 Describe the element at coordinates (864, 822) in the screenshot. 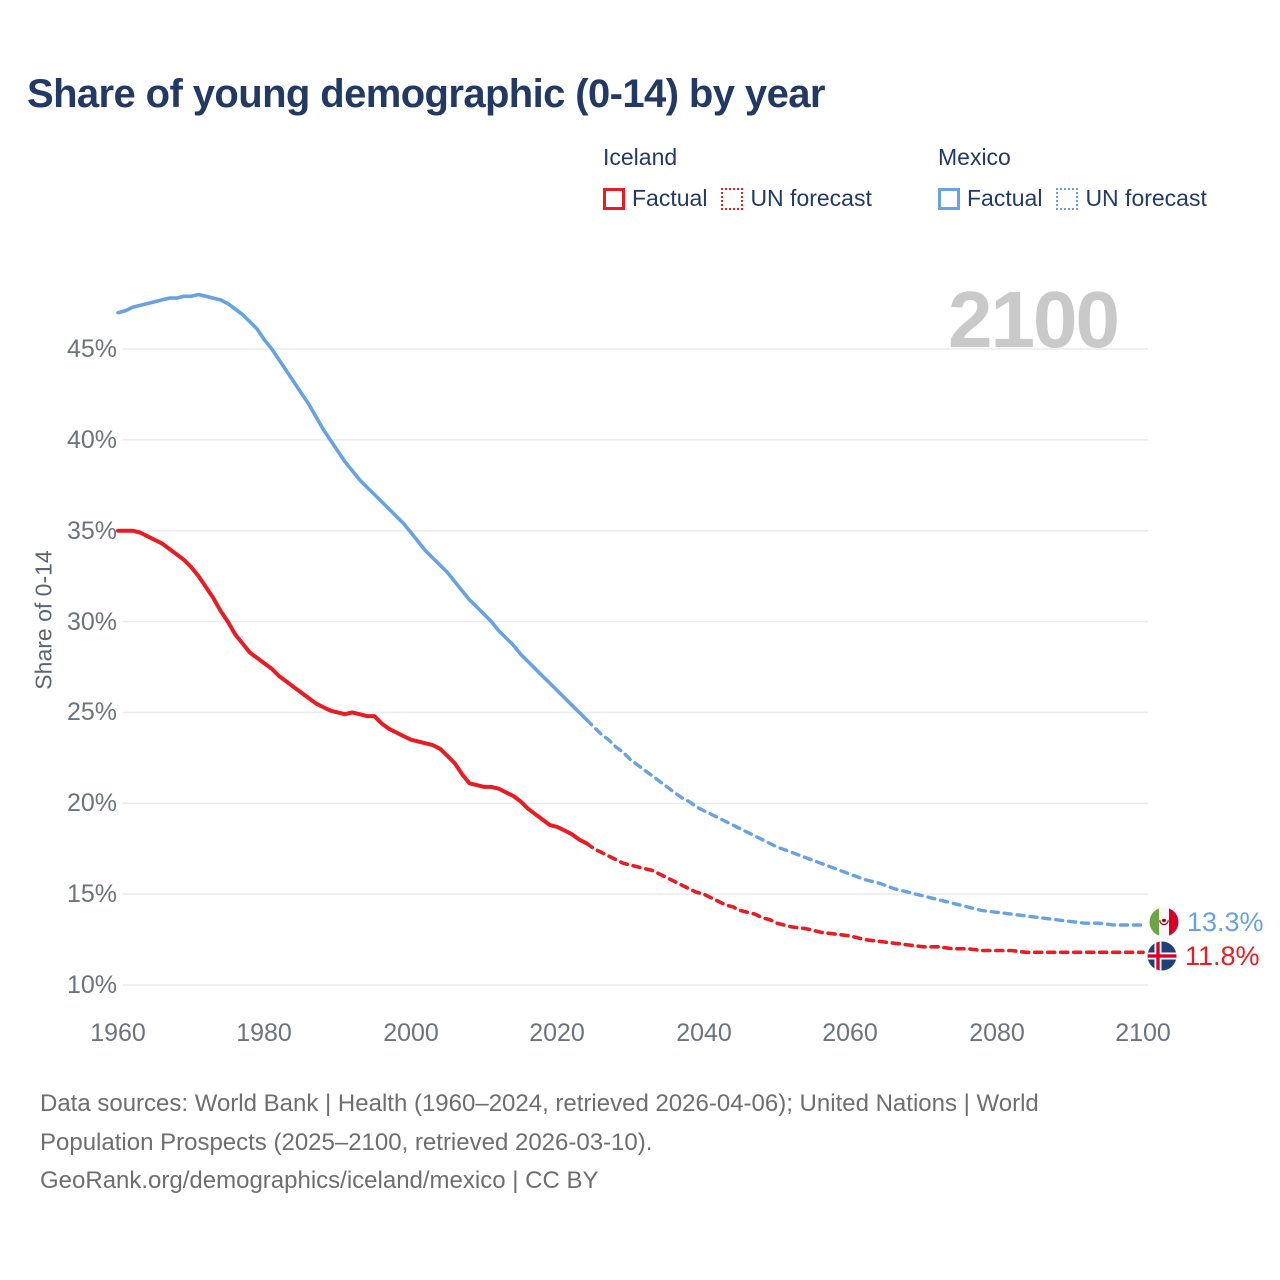

I see `series-line-mexico-forecast` at that location.